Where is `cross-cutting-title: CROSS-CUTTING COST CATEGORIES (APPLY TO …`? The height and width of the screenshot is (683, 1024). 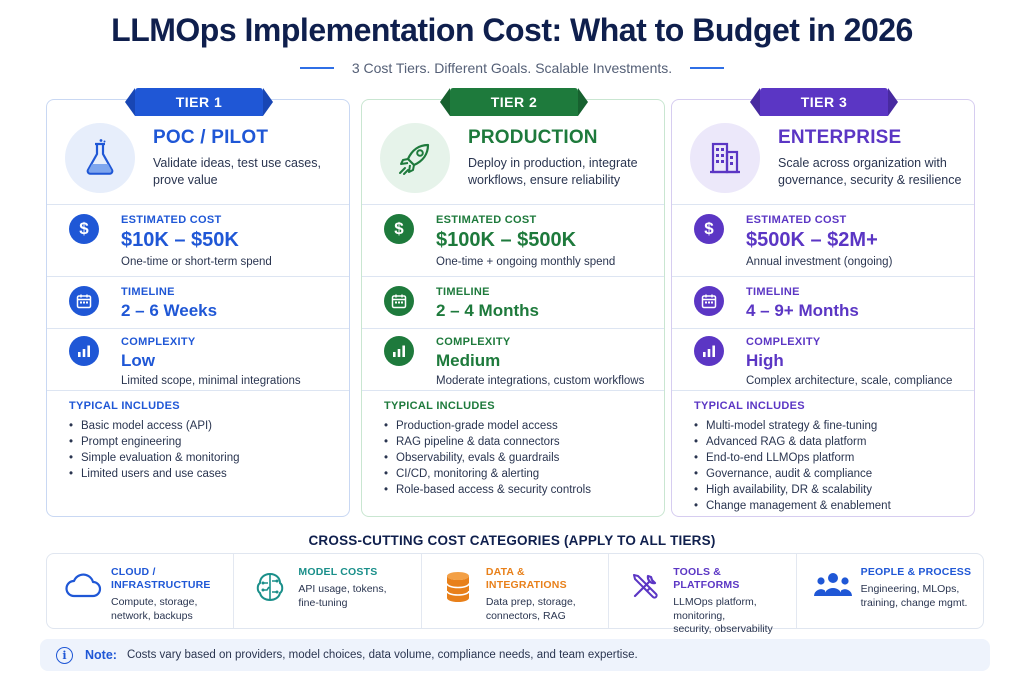
cross-cutting-title: CROSS-CUTTING COST CATEGORIES (APPLY TO … is located at coordinates (512, 540).